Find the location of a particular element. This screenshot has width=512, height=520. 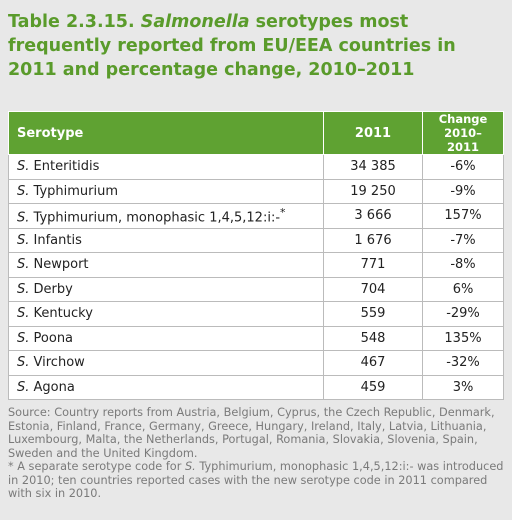

table-row: S. Poona 548 135% is located at coordinates (256, 338).